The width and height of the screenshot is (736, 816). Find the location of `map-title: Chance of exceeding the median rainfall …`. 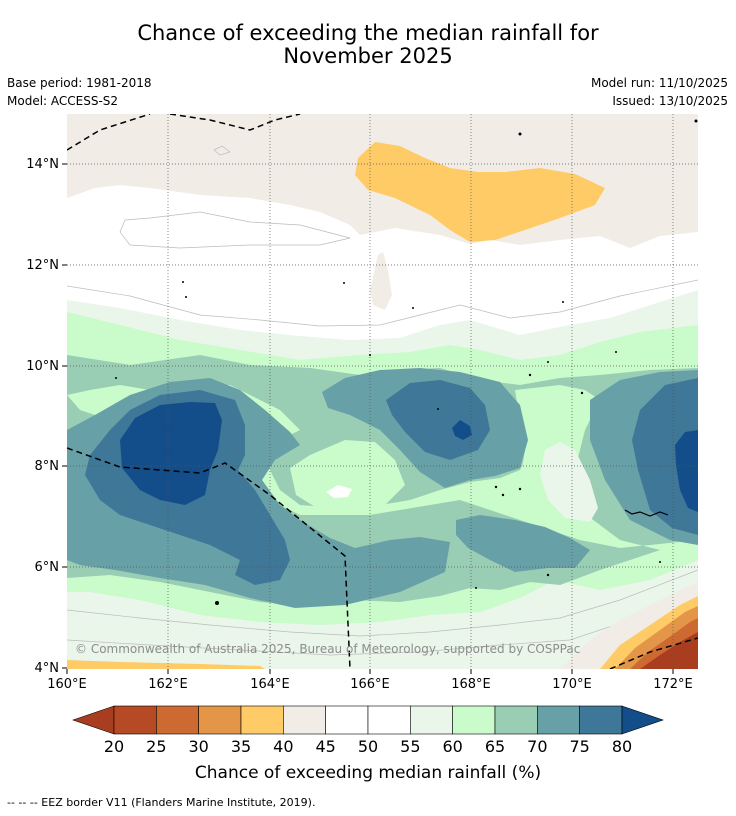

map-title: Chance of exceeding the median rainfall … is located at coordinates (368, 45).